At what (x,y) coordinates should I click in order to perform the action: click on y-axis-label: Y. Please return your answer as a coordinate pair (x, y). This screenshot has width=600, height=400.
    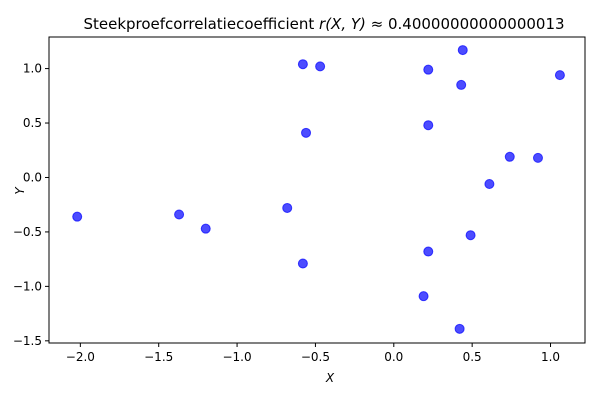
    Looking at the image, I should click on (20, 190).